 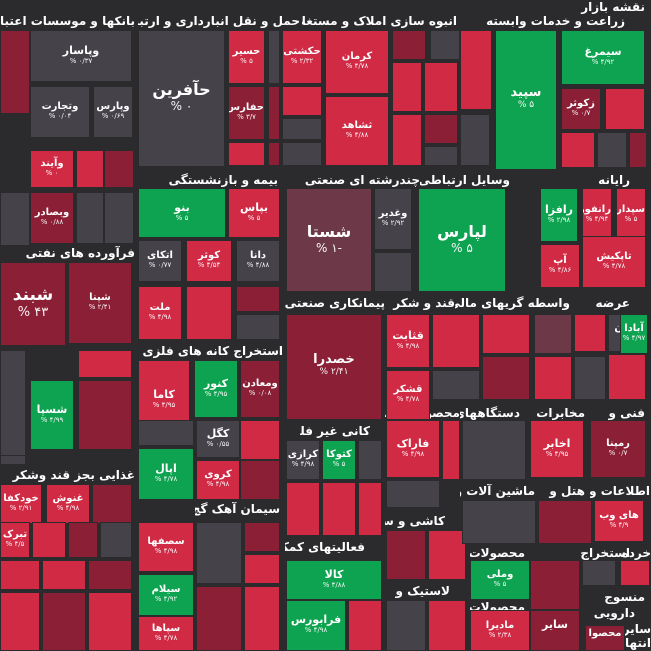 What do you see at coordinates (614, 262) in the screenshot?
I see `stock-tile: تاپکیش ۴/۷۸ %` at bounding box center [614, 262].